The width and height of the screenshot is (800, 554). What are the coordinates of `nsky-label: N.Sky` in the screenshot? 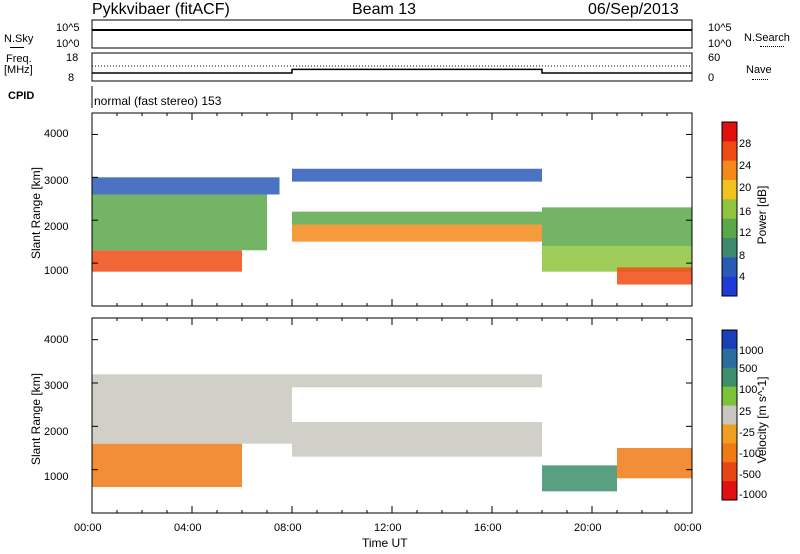 It's located at (19, 39).